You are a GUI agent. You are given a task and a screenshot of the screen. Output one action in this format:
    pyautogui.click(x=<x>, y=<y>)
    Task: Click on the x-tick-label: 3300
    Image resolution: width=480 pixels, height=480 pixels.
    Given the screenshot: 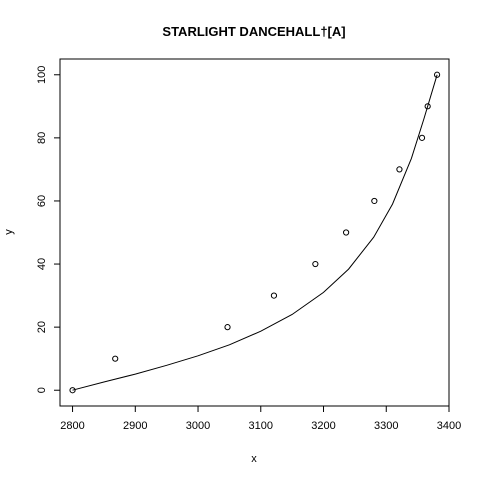 What is the action you would take?
    pyautogui.click(x=386, y=426)
    